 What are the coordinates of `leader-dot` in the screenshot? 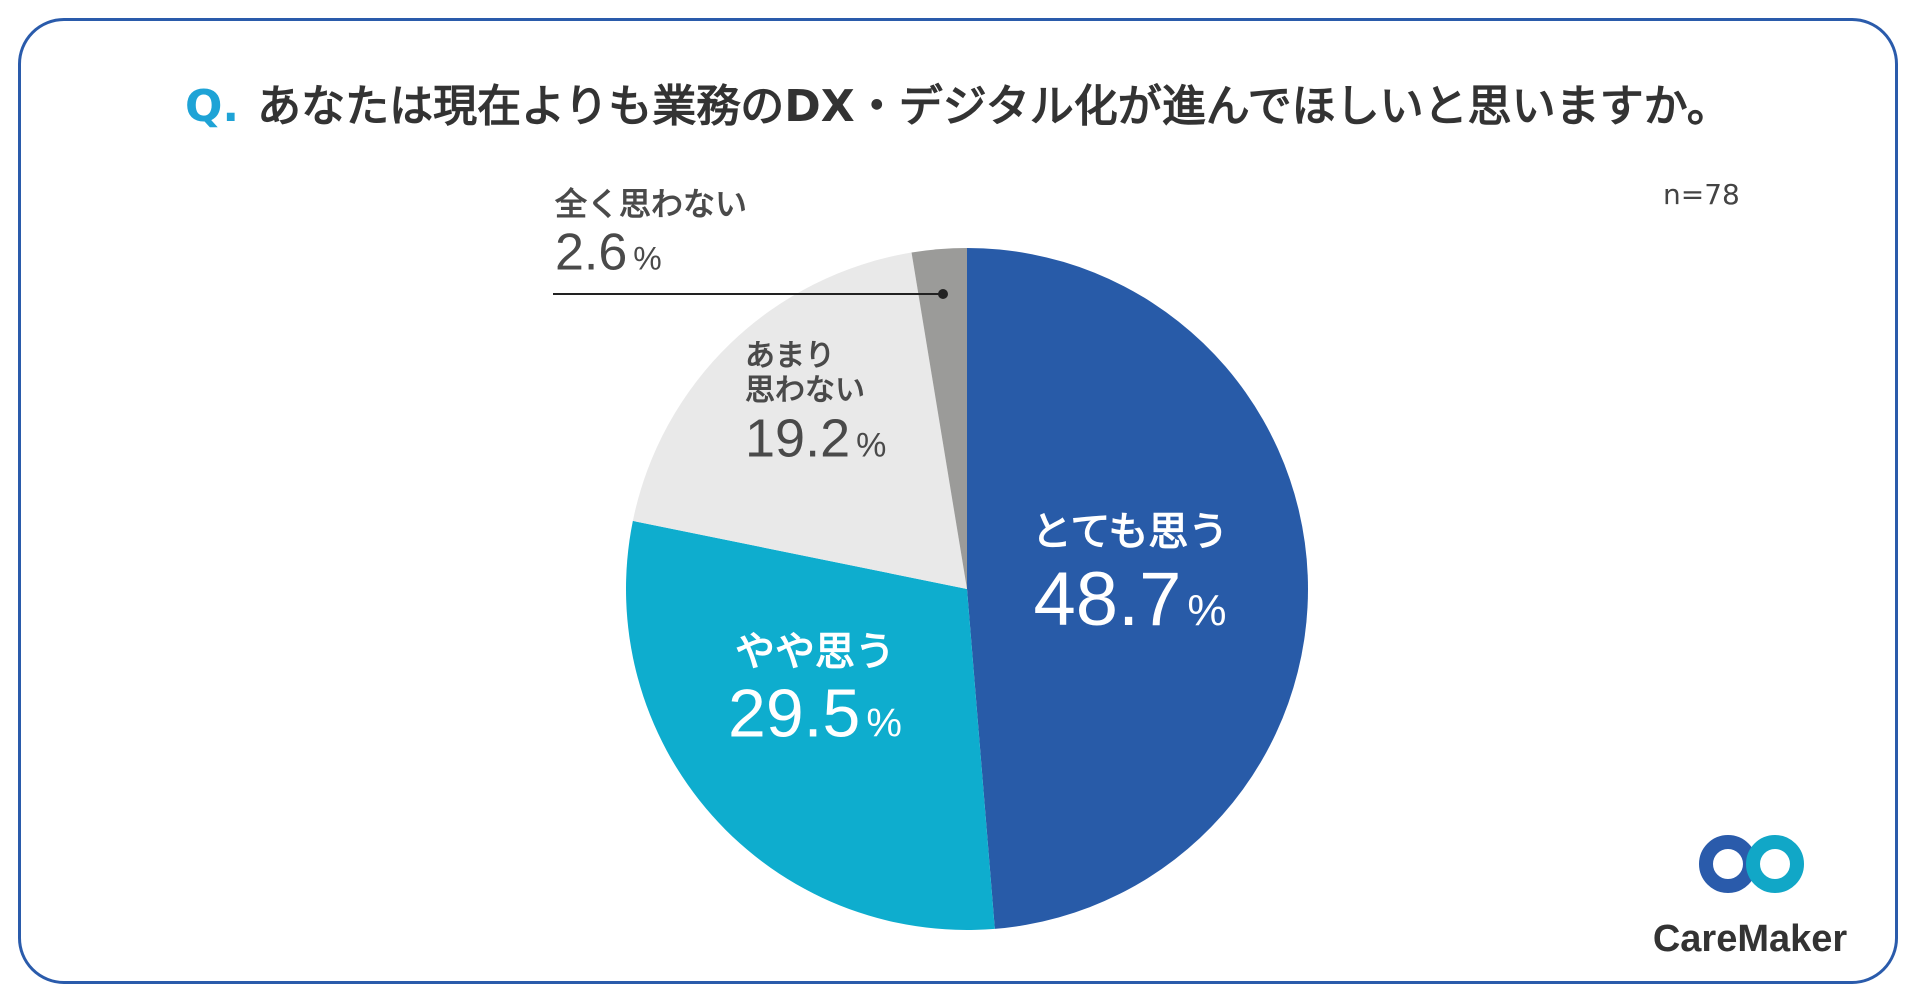 It's located at (943, 294).